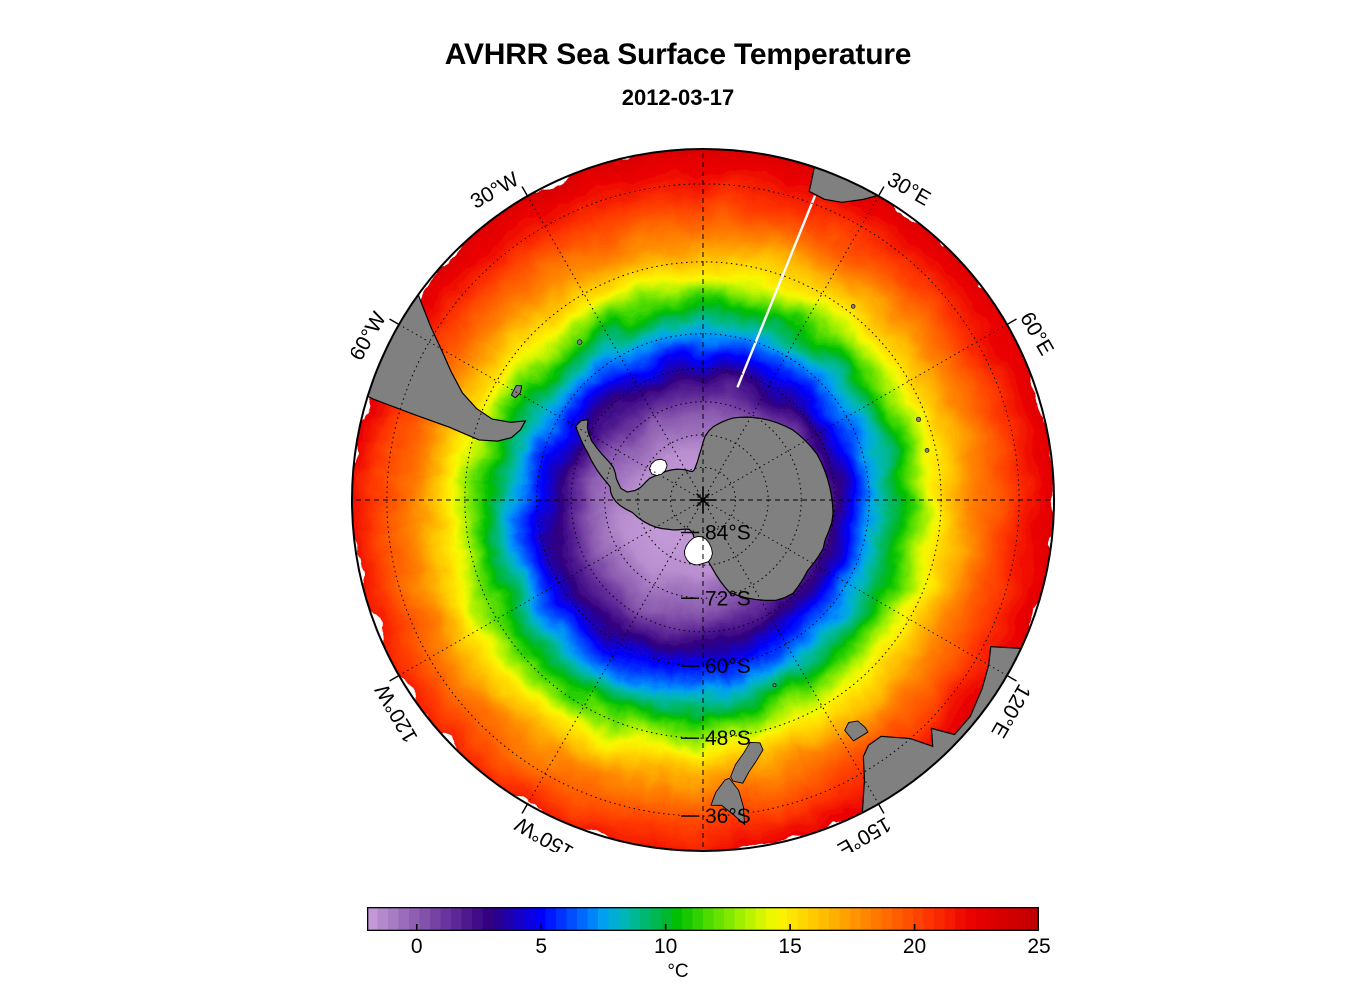 This screenshot has height=1000, width=1356. I want to click on colorbar-tick-label: 15, so click(790, 946).